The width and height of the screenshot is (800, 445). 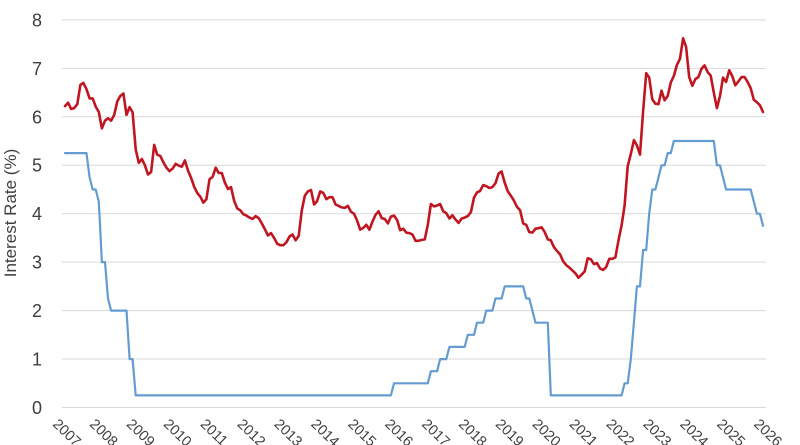 I want to click on x-tick-label: 2017, so click(x=435, y=430).